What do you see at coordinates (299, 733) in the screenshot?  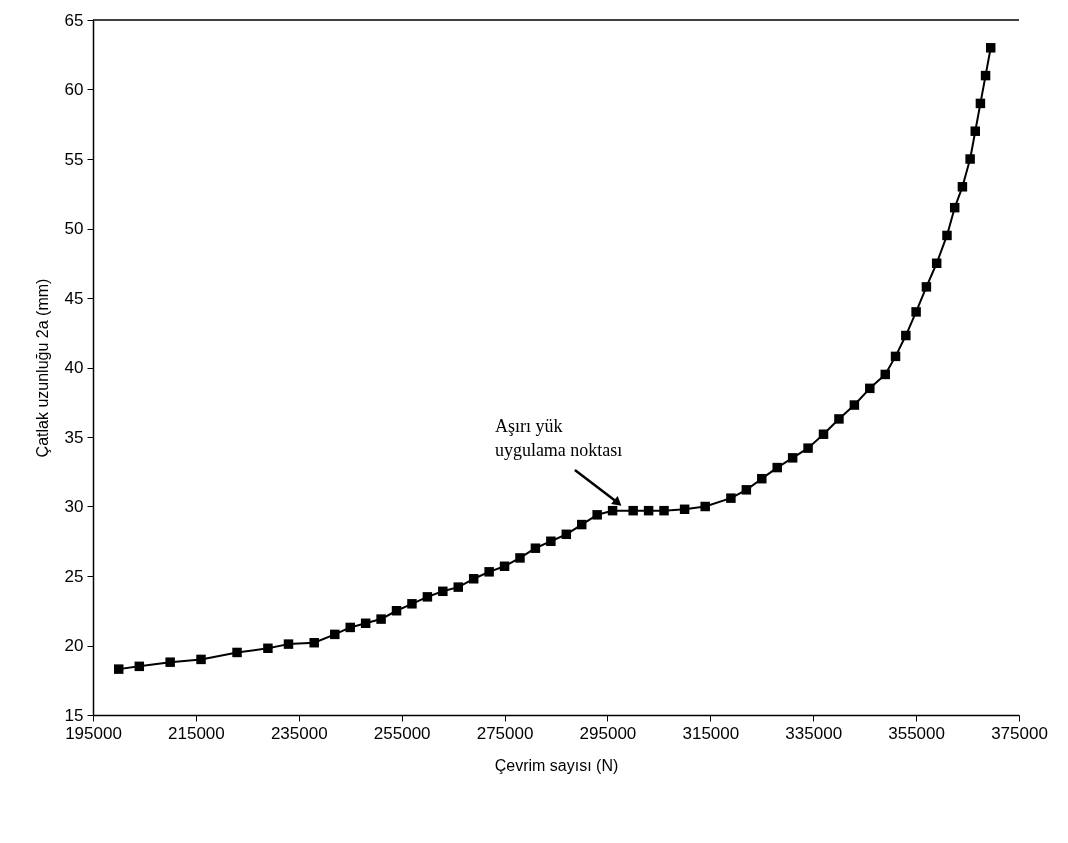 I see `x-tick-label: 235000` at bounding box center [299, 733].